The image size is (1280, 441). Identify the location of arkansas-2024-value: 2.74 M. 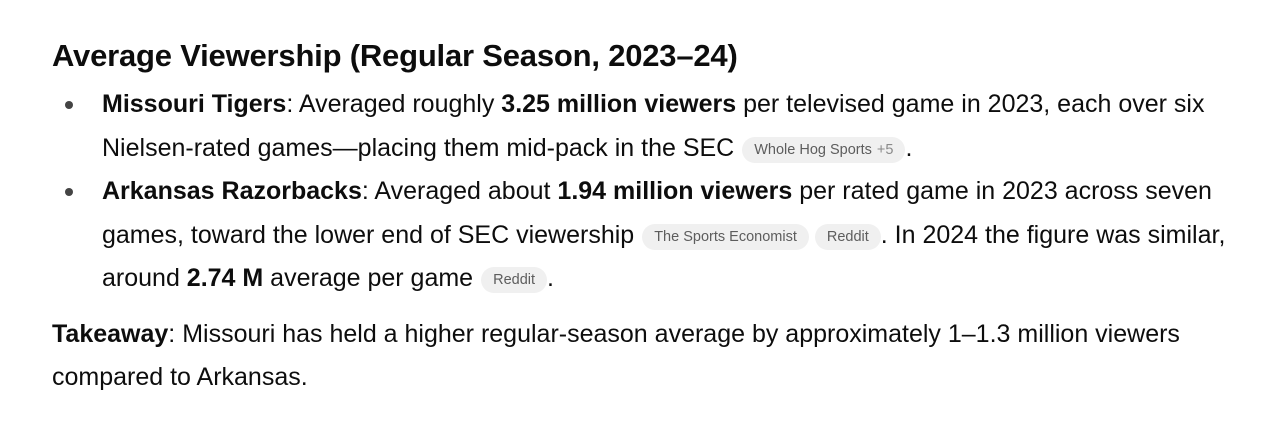
(225, 278).